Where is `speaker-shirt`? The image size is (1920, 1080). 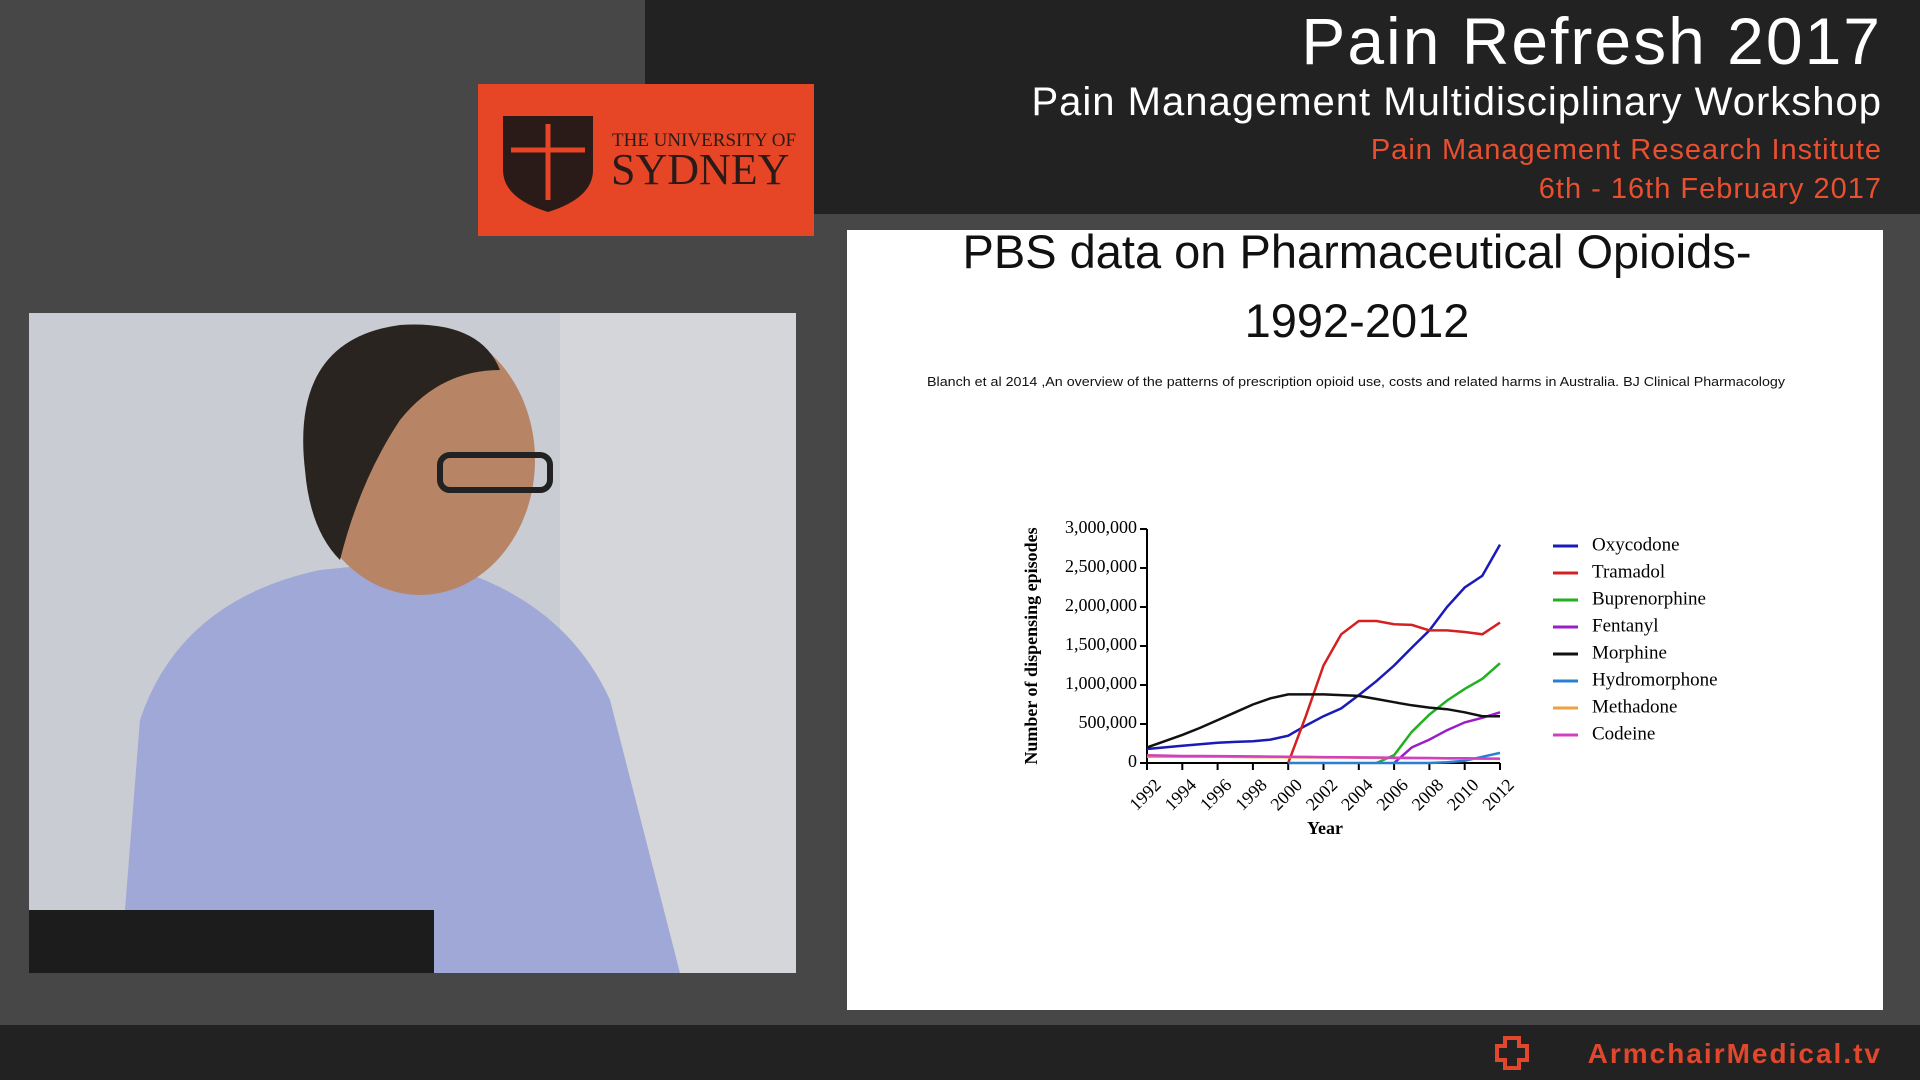
speaker-shirt is located at coordinates (400, 766).